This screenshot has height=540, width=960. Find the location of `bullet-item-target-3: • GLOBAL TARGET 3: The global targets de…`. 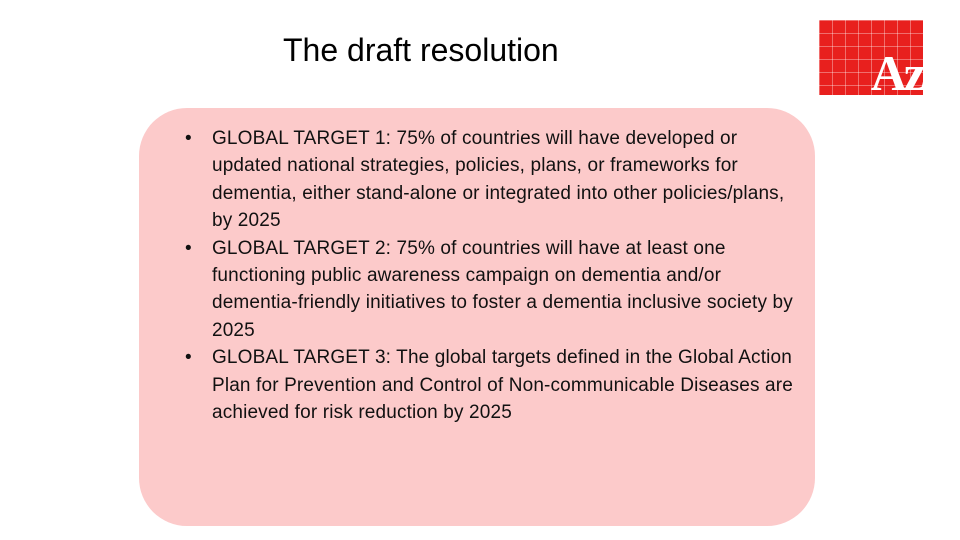

bullet-item-target-3: • GLOBAL TARGET 3: The global targets de… is located at coordinates (495, 385).